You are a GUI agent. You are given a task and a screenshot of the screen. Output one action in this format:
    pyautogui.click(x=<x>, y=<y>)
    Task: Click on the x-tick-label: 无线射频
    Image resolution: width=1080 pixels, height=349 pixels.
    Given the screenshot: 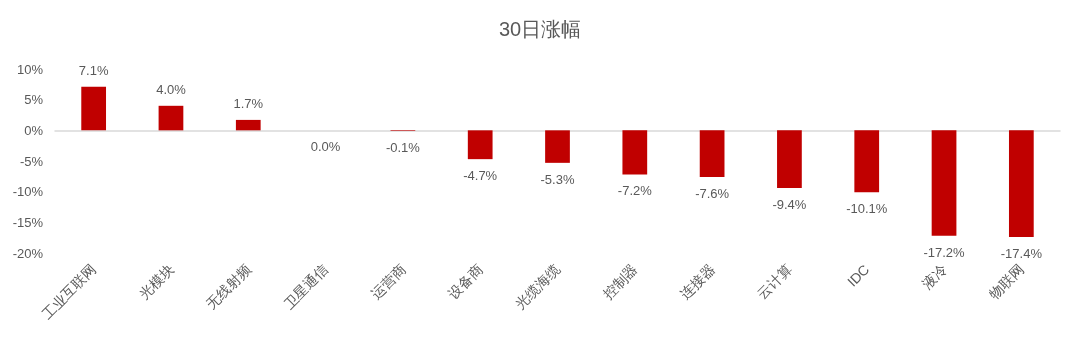 What is the action you would take?
    pyautogui.click(x=228, y=287)
    